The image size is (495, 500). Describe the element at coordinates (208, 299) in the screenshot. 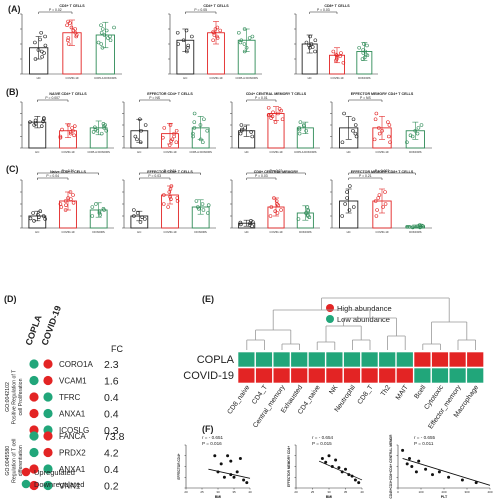

I see `panel-label: (E)` at that location.